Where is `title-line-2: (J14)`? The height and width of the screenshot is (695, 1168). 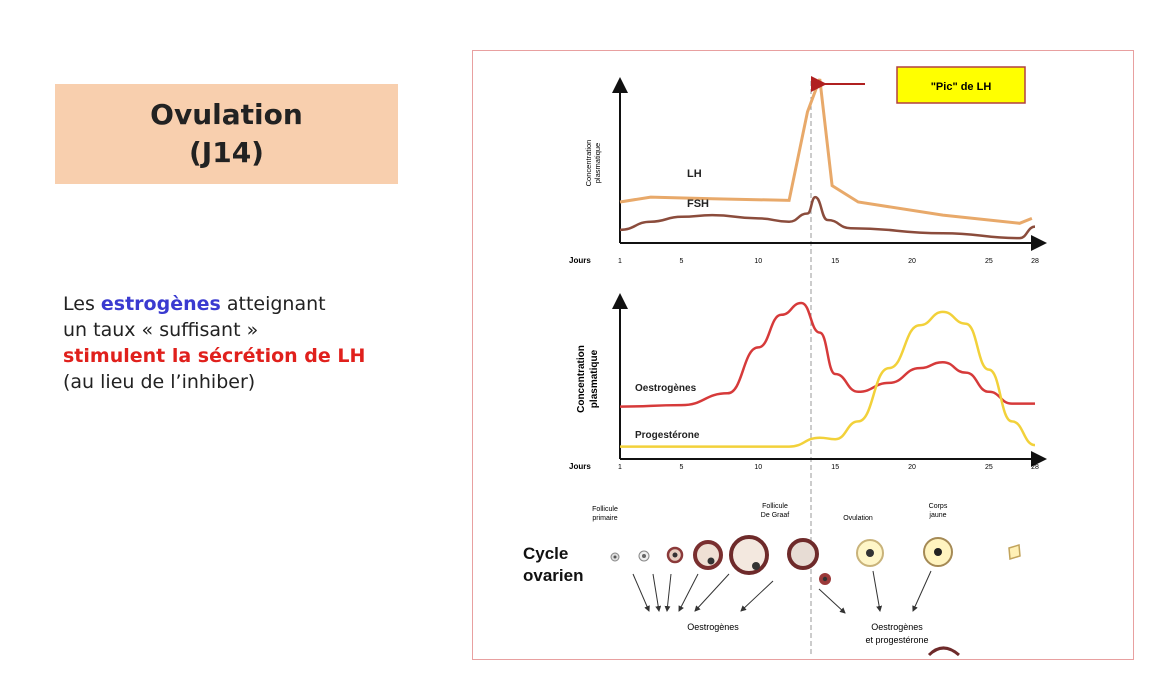 title-line-2: (J14) is located at coordinates (226, 152).